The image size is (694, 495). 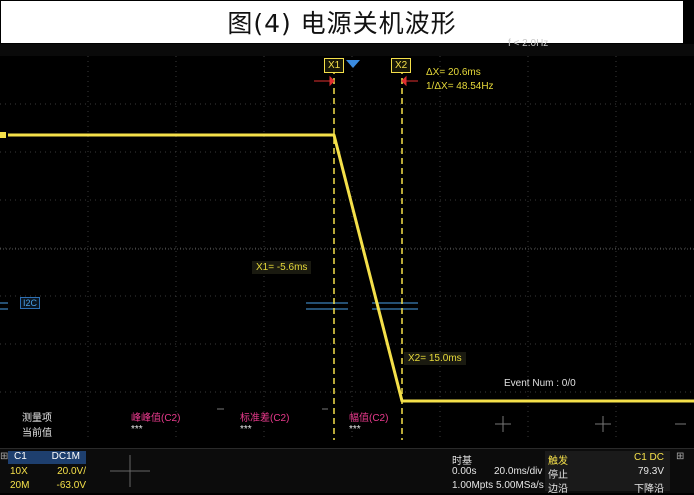 I want to click on trigger-position-icon, so click(x=353, y=64).